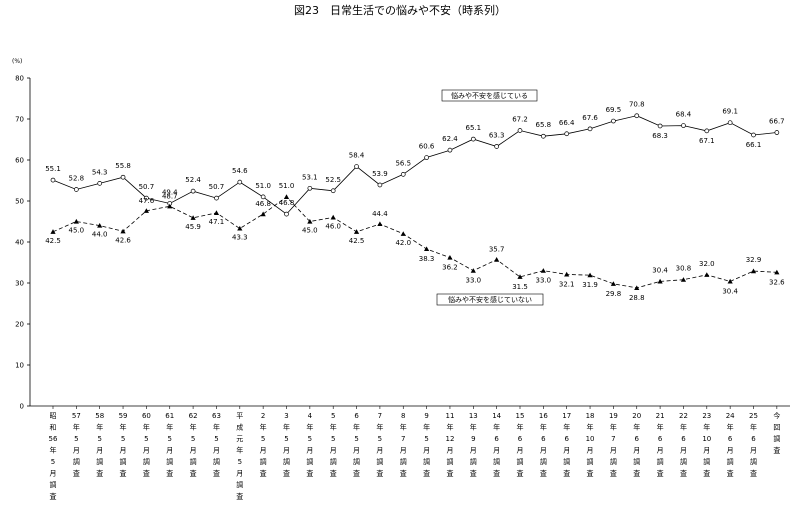 The width and height of the screenshot is (800, 511). Describe the element at coordinates (497, 135) in the screenshot. I see `data-label: 63.3` at that location.